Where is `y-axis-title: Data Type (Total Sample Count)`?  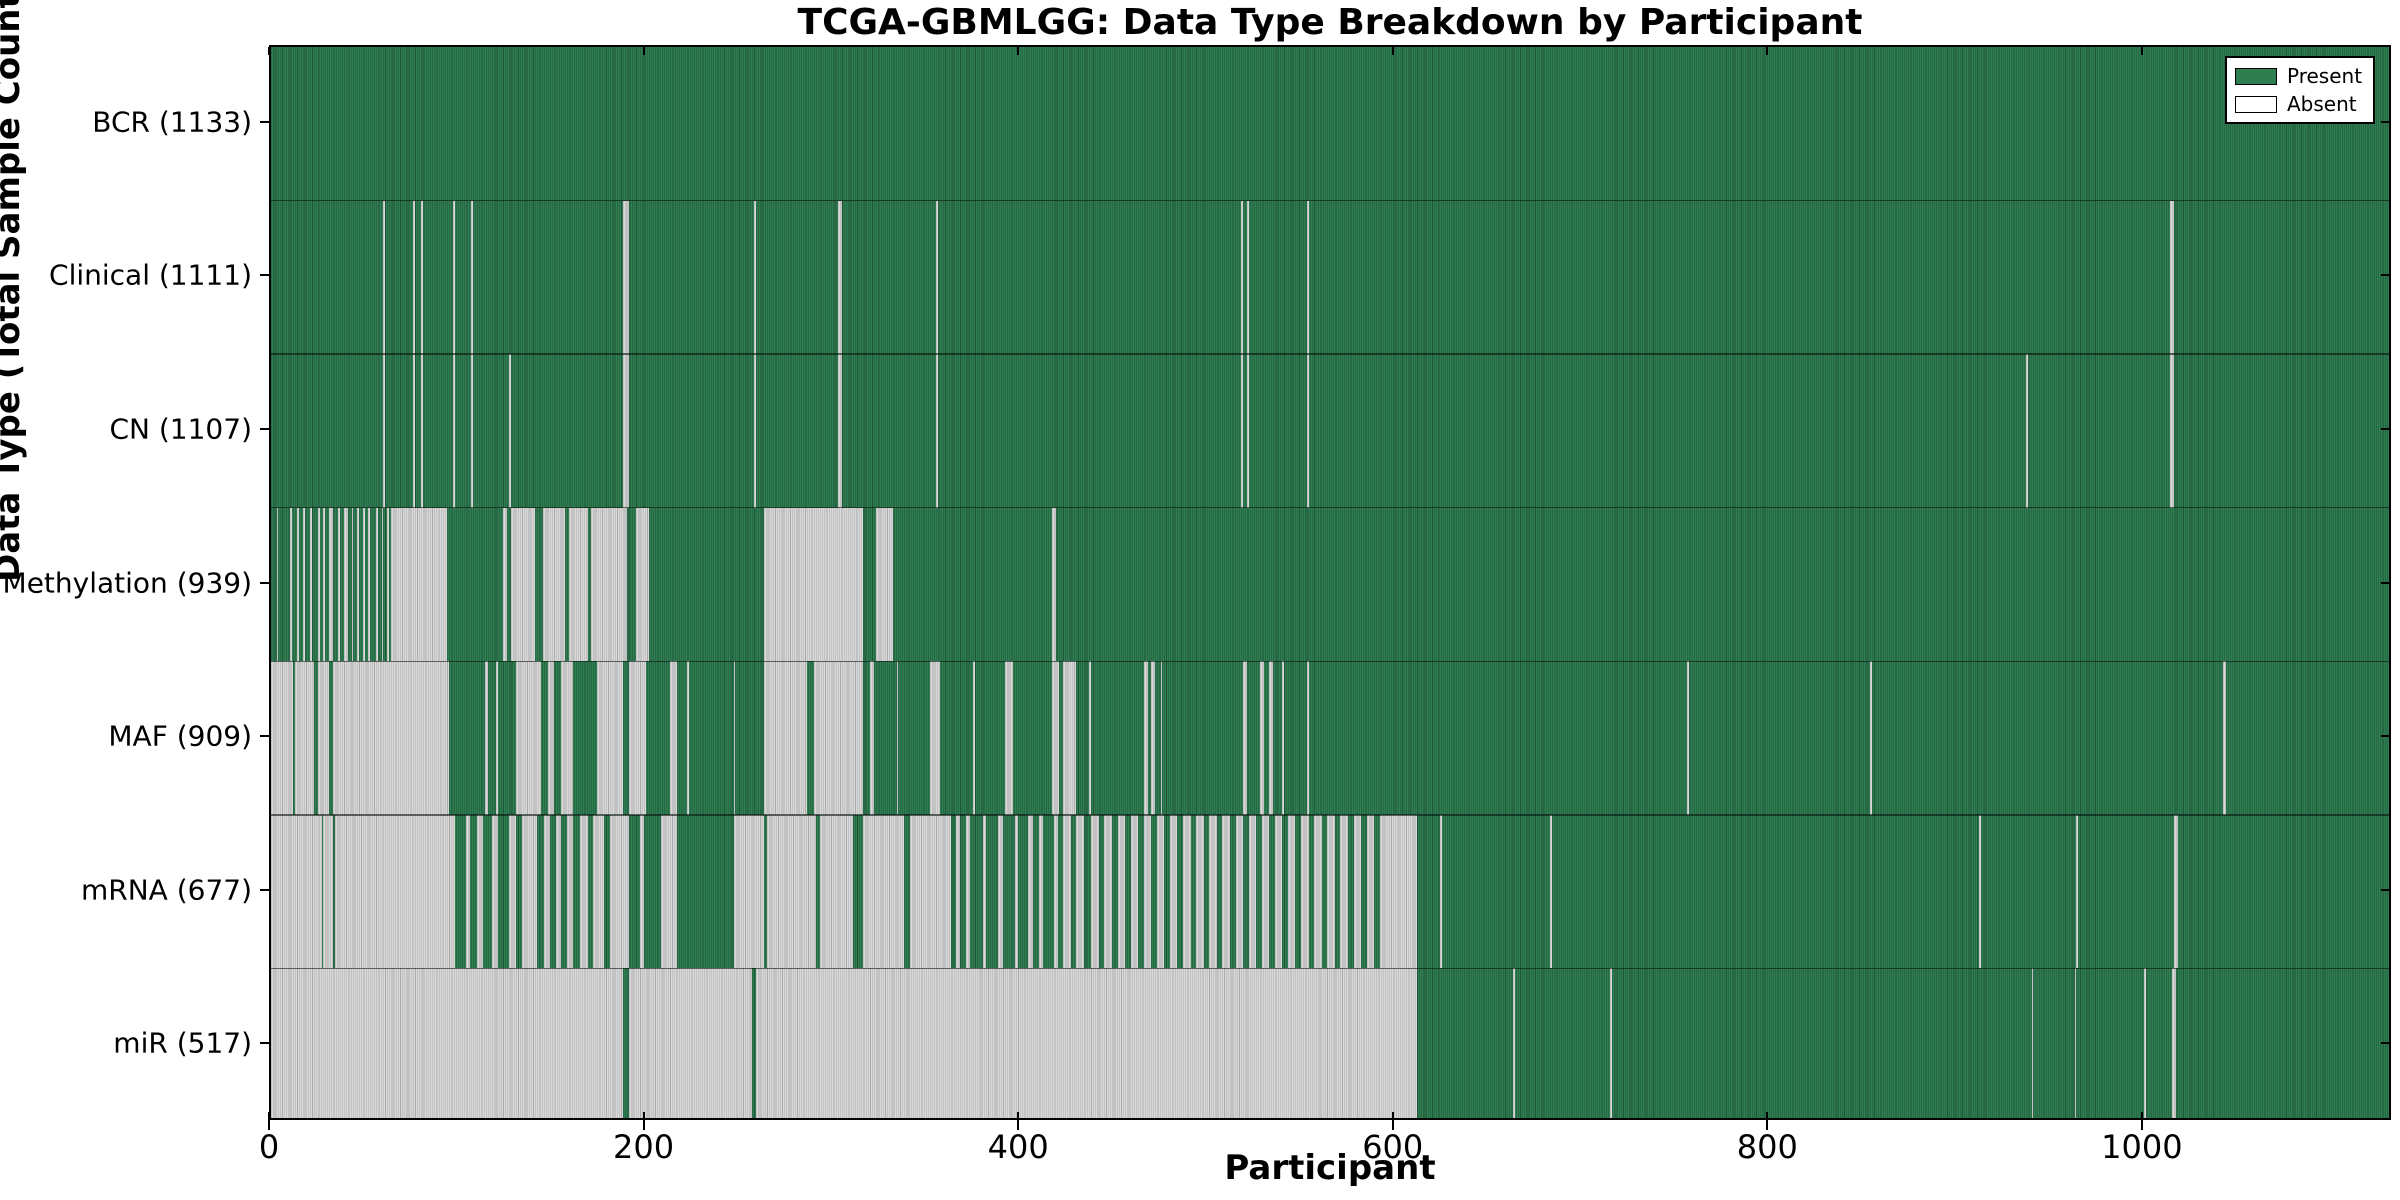 y-axis-title: Data Type (Total Sample Count) is located at coordinates (14, 291).